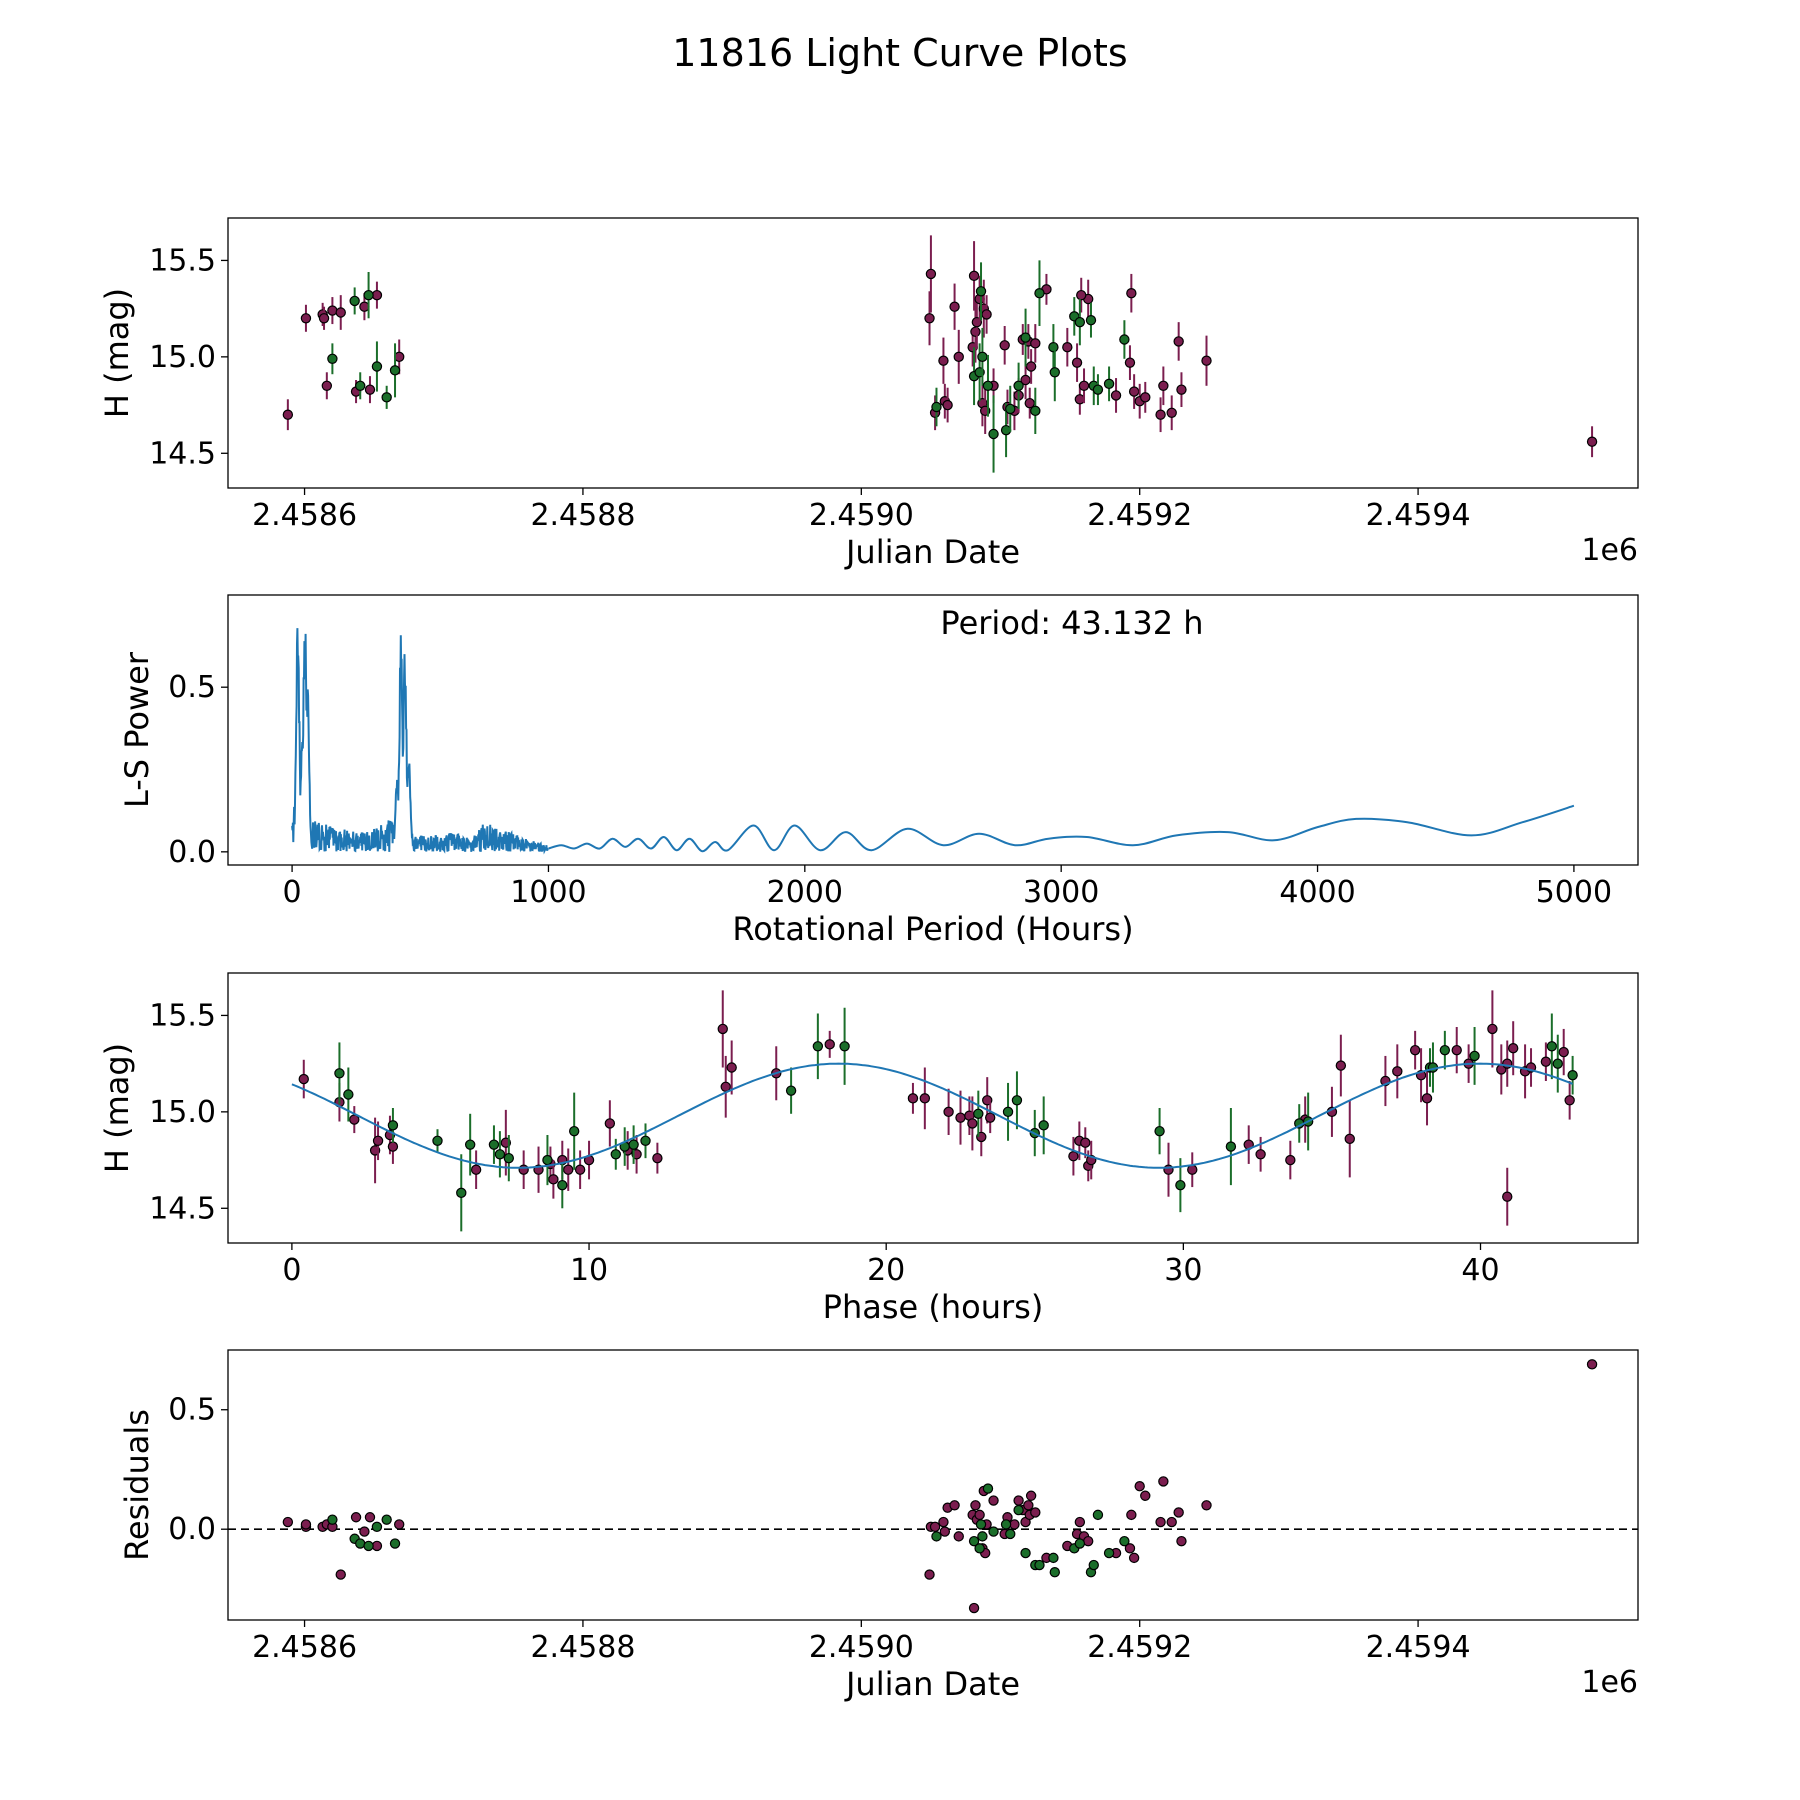  What do you see at coordinates (933, 730) in the screenshot?
I see `periodogram-frame` at bounding box center [933, 730].